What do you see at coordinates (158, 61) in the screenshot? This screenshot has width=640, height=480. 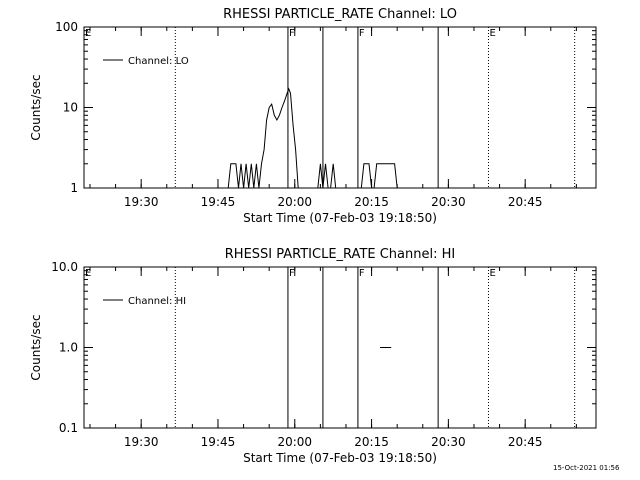 I see `legend-label: Channel: LO` at bounding box center [158, 61].